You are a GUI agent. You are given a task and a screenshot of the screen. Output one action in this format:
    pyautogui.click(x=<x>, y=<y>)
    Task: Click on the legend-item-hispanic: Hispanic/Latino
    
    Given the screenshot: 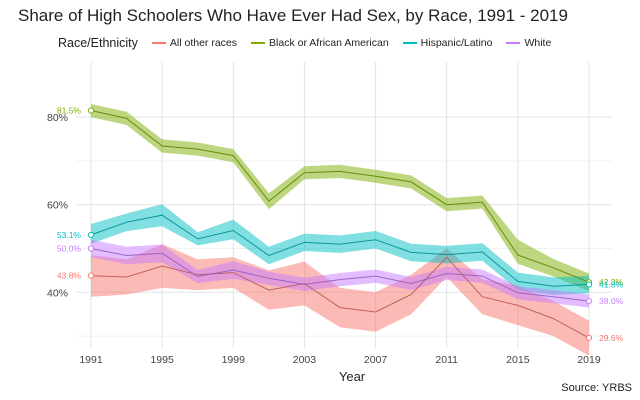 What is the action you would take?
    pyautogui.click(x=447, y=43)
    